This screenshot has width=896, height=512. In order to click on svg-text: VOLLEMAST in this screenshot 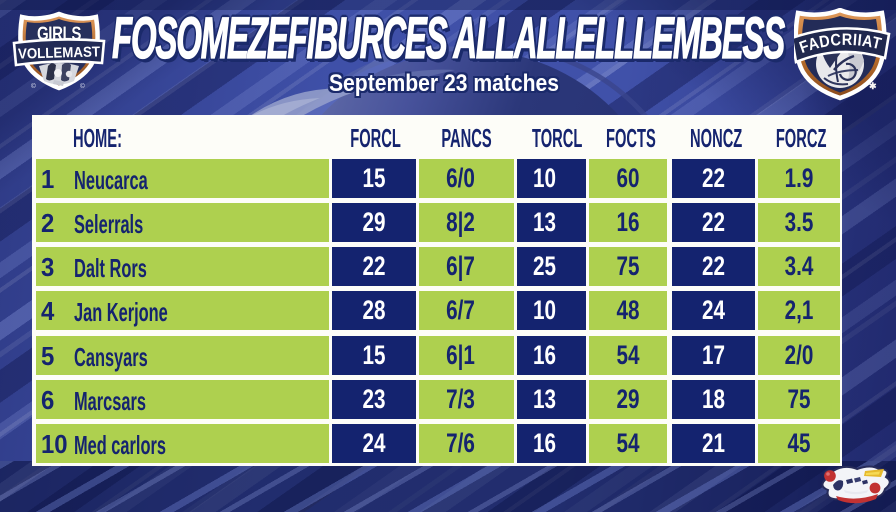, I will do `click(59, 53)`.